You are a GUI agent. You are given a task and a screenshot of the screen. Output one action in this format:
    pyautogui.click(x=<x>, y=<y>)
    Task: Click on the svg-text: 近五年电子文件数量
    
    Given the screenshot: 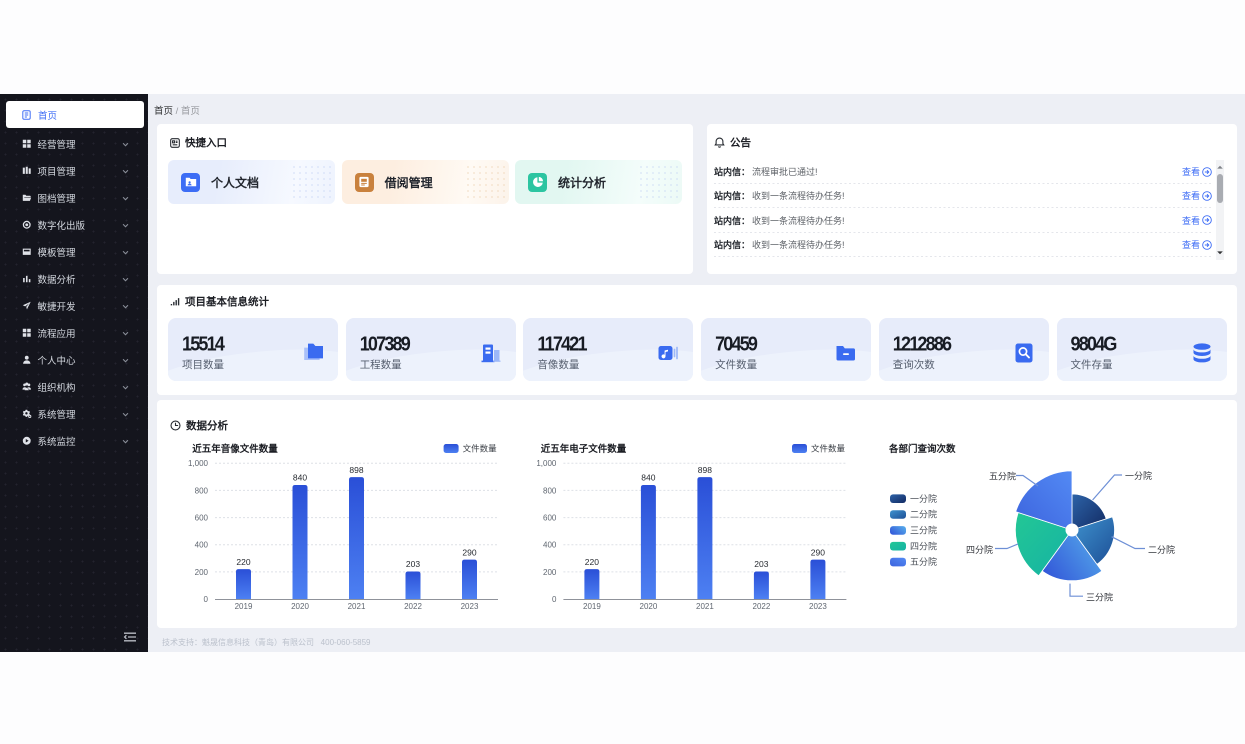 What is the action you would take?
    pyautogui.click(x=584, y=449)
    